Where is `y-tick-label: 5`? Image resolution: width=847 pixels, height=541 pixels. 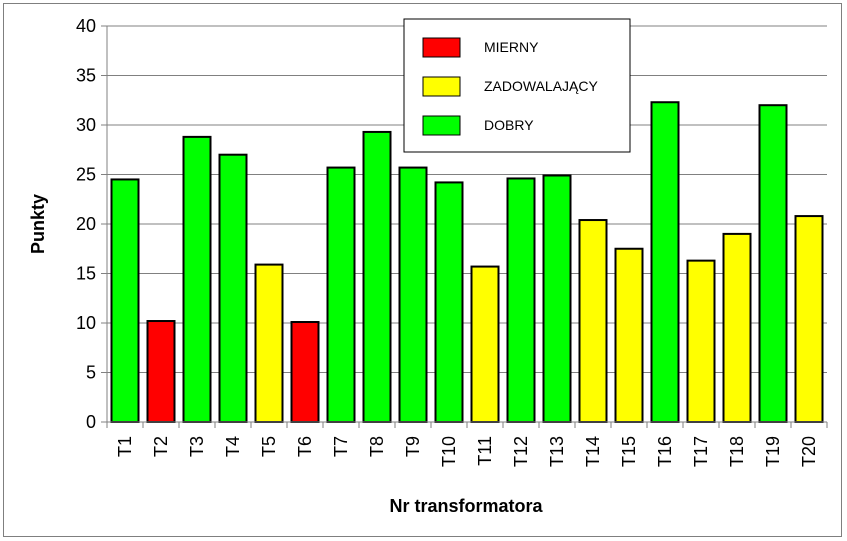
y-tick-label: 5 is located at coordinates (91, 373).